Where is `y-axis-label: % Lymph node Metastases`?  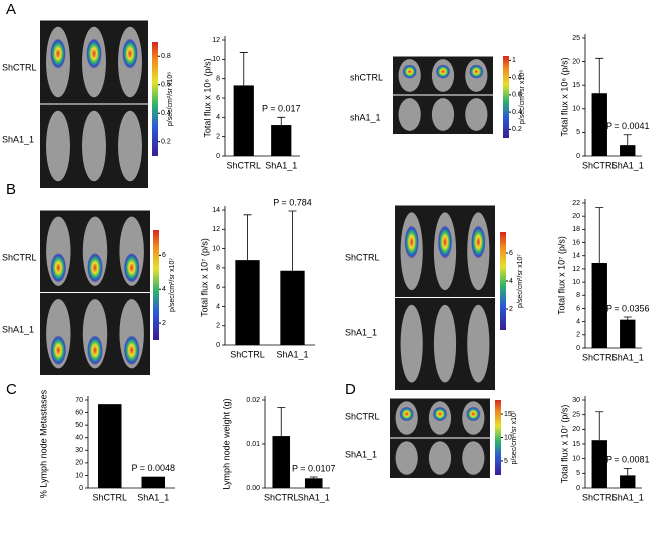 y-axis-label: % Lymph node Metastases is located at coordinates (43, 443).